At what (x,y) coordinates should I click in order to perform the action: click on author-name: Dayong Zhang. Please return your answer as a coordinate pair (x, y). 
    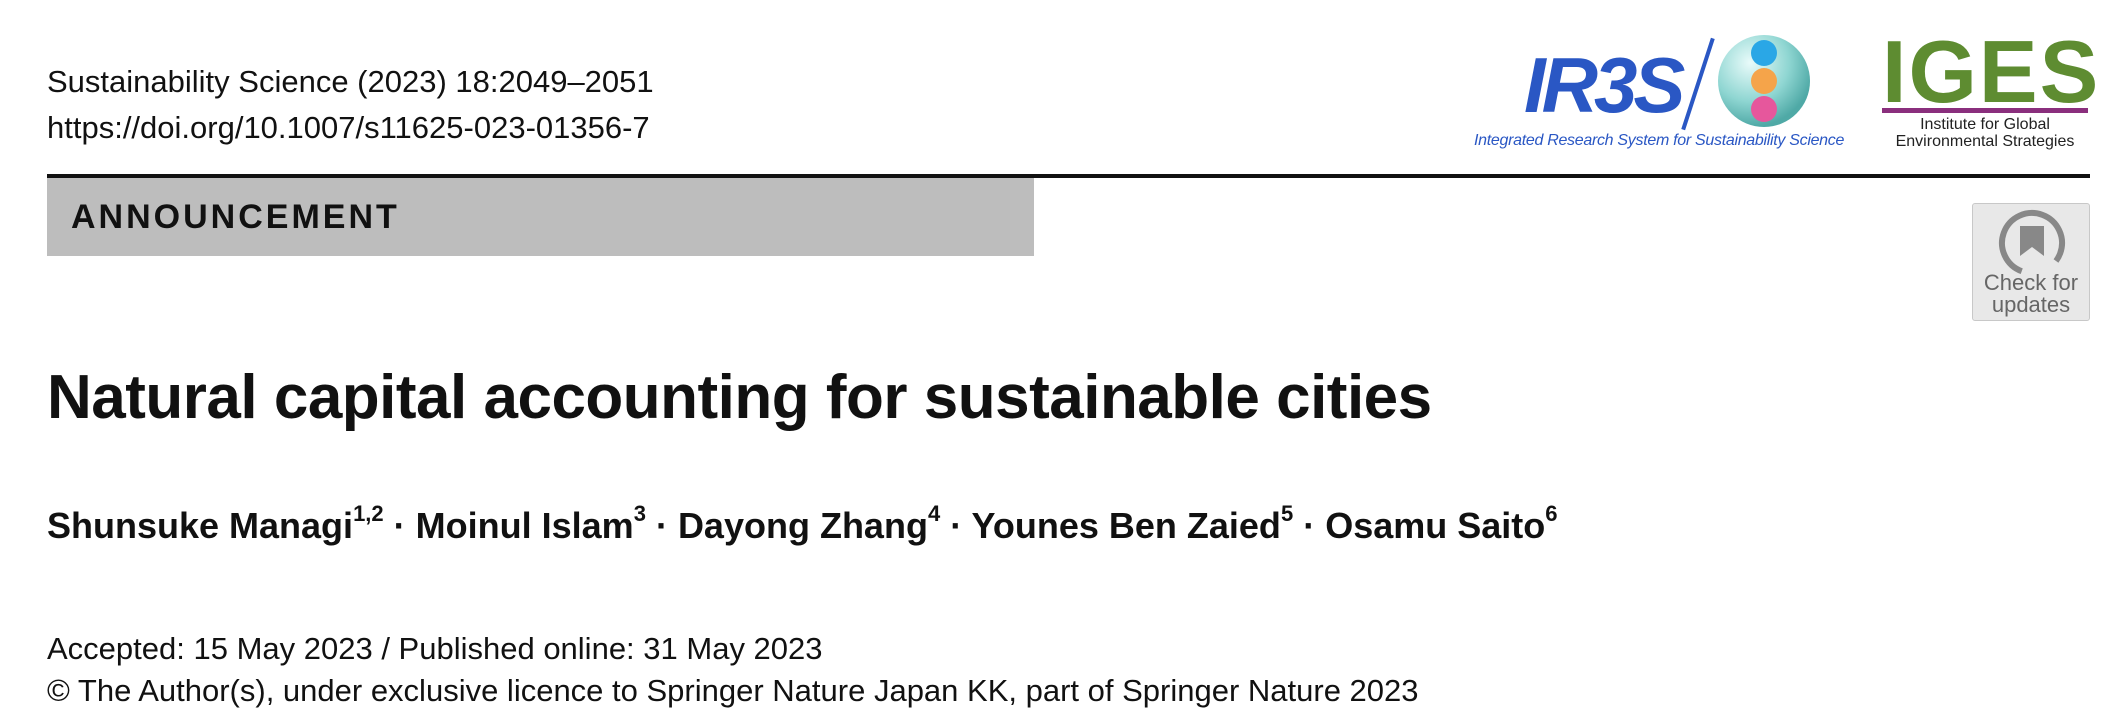
    Looking at the image, I should click on (802, 525).